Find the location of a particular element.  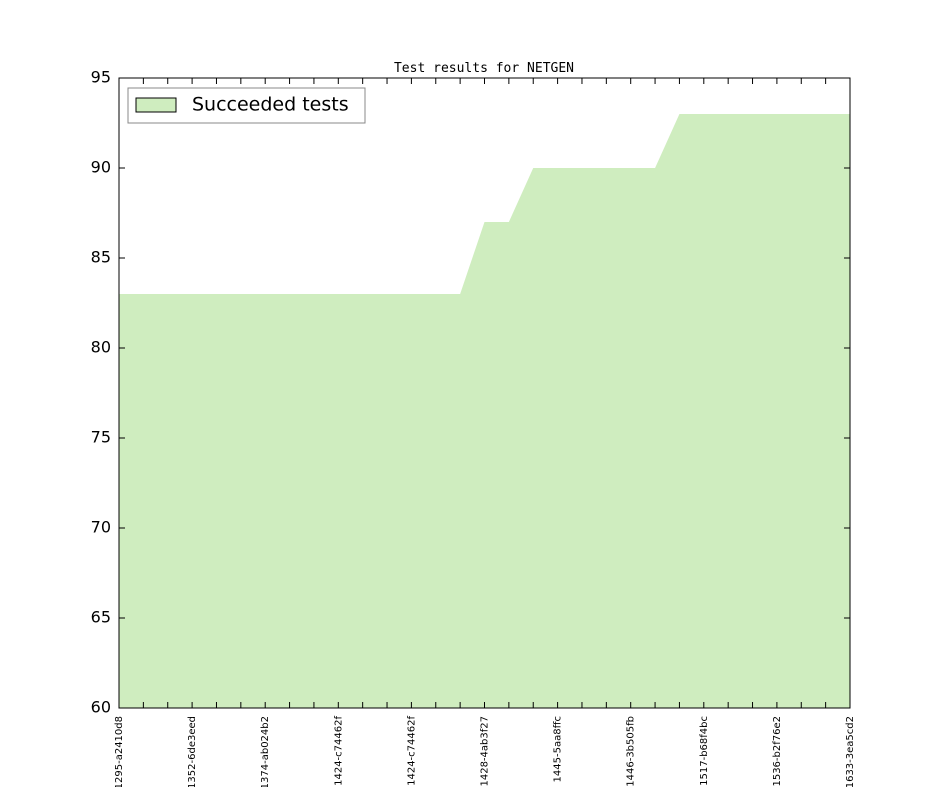

x-tick-label: 1445-5aa8ffc is located at coordinates (558, 749).